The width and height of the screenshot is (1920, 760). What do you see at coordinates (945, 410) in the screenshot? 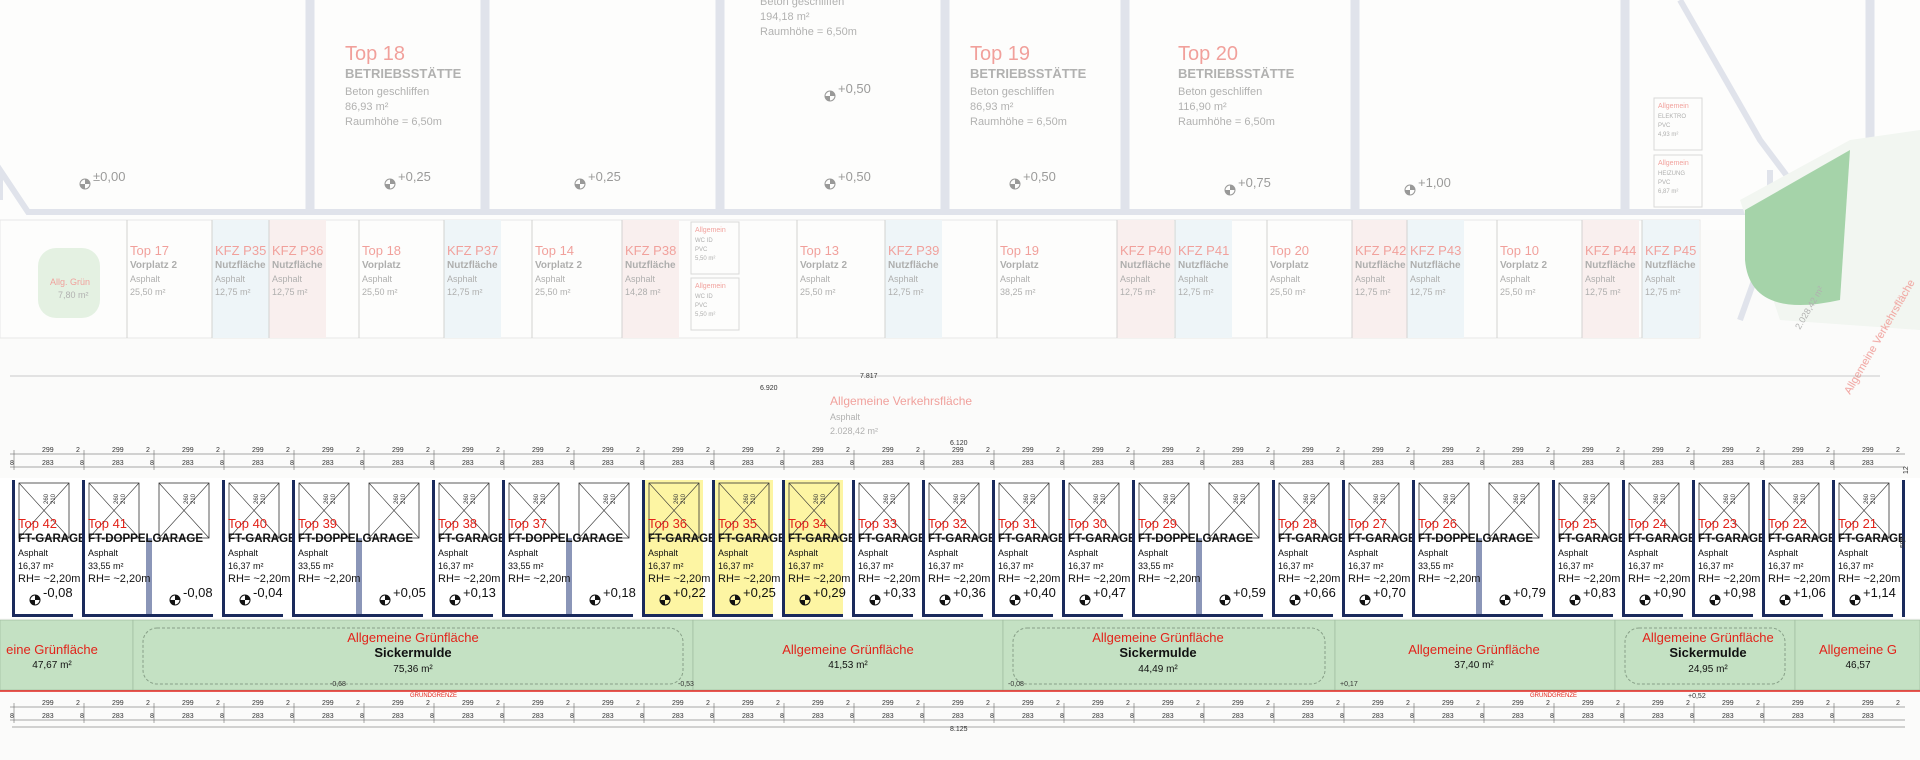
I see `upper-dim-totals: 6.920 6.120 7.817` at bounding box center [945, 410].